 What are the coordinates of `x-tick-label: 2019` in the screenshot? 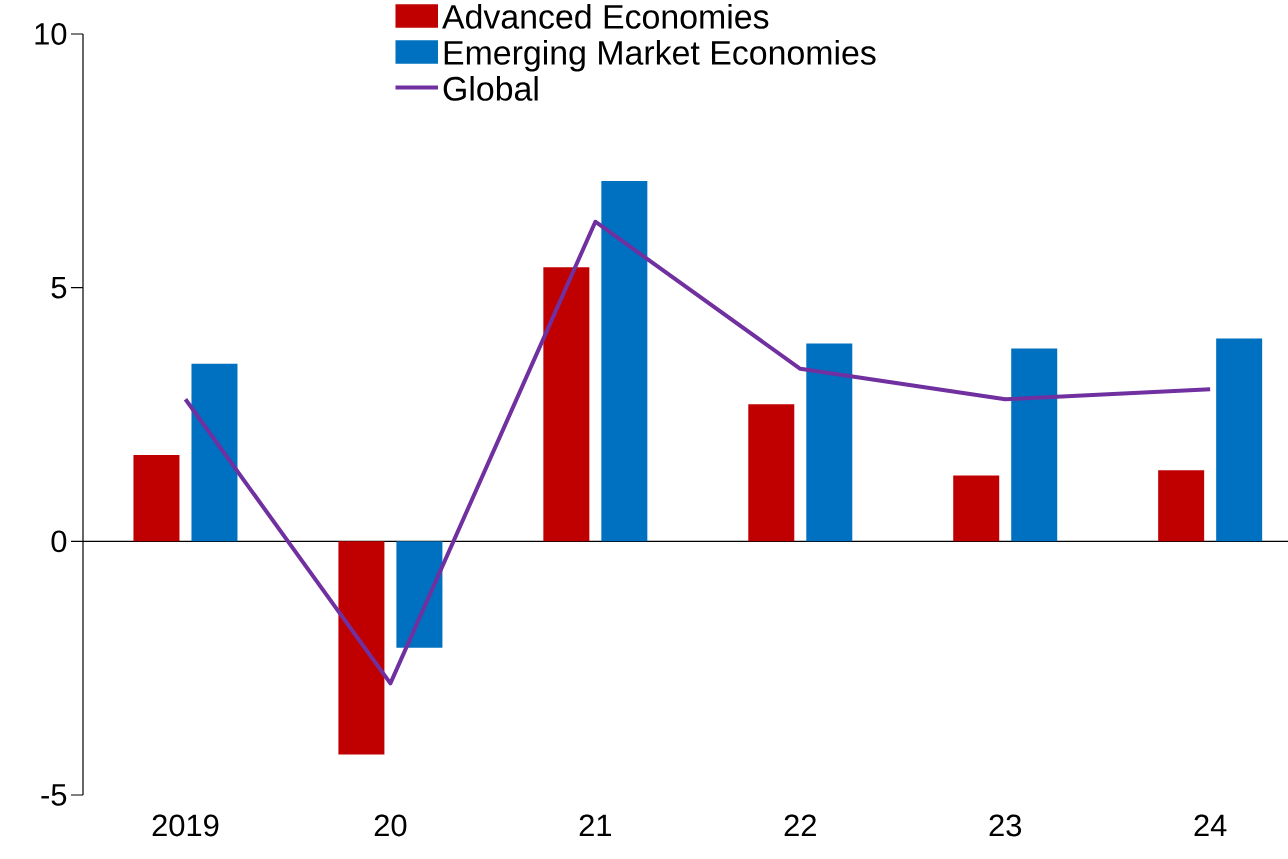 It's located at (185, 825).